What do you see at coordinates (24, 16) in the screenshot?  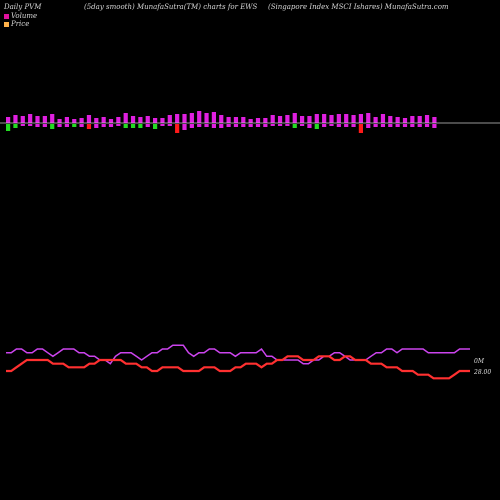 I see `legend-volume-label: Volume` at bounding box center [24, 16].